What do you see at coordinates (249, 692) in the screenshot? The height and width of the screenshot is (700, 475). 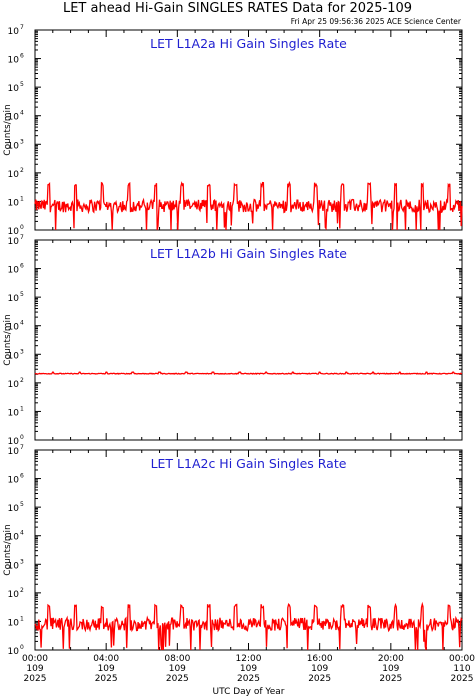 I see `x-axis-title: UTC Day of Year` at bounding box center [249, 692].